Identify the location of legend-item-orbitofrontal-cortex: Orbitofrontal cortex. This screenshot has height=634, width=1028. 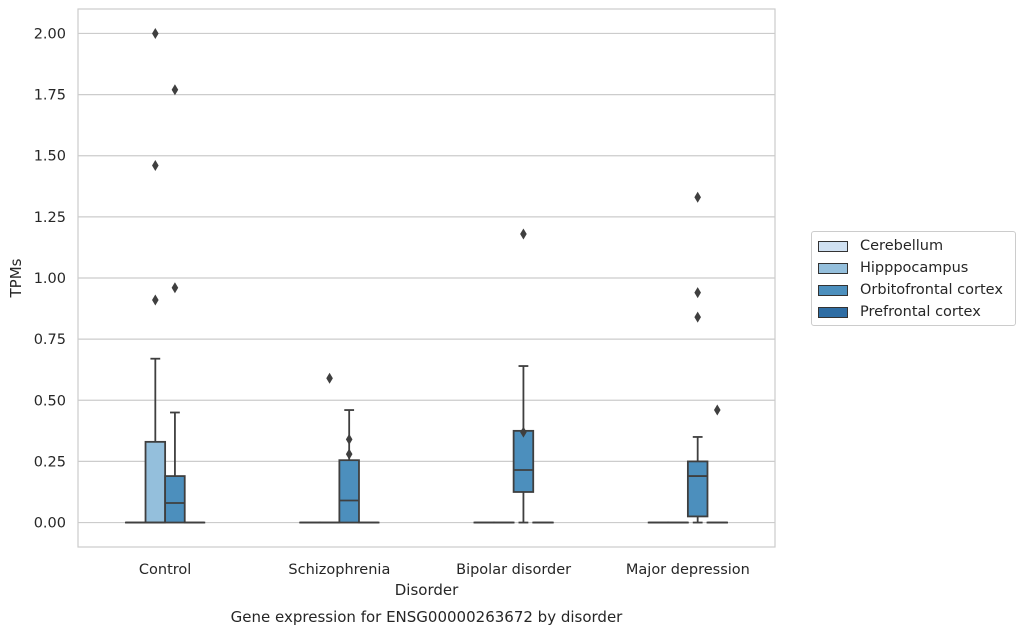
(910, 290).